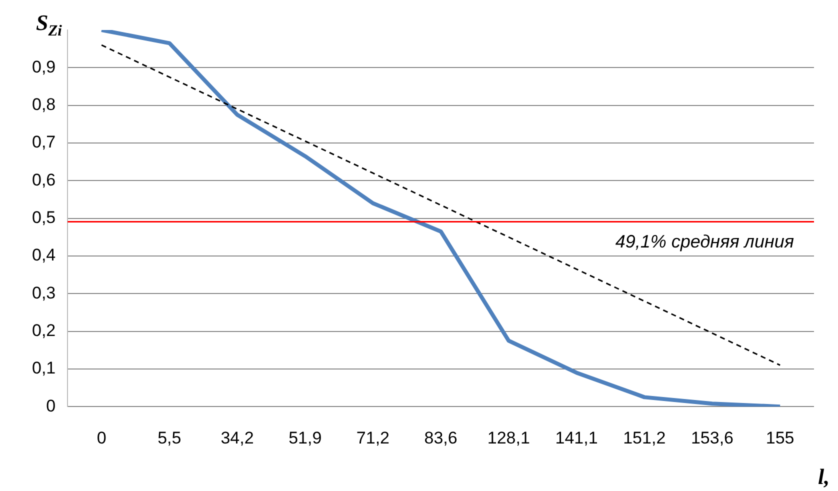  Describe the element at coordinates (44, 180) in the screenshot. I see `y-tick-label: 0,6` at that location.